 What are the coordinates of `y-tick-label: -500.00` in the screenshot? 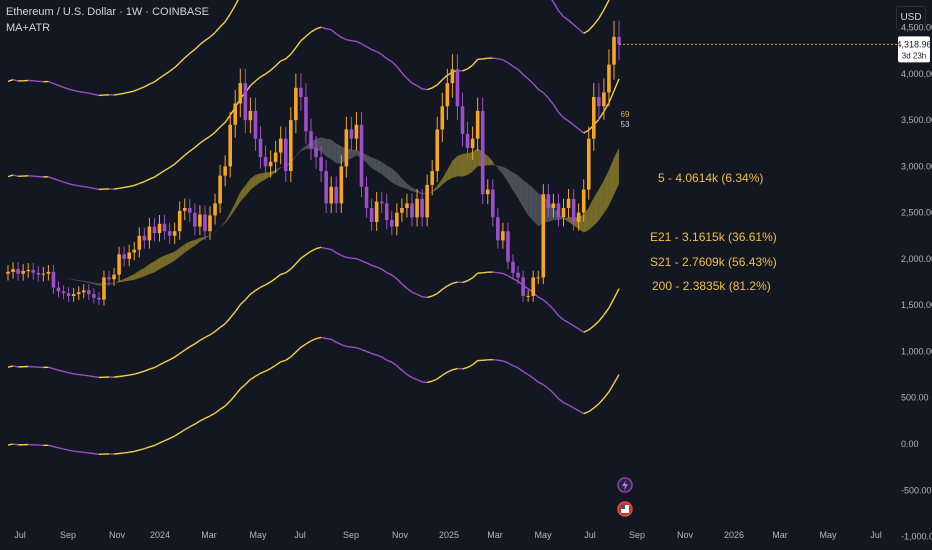 It's located at (916, 490).